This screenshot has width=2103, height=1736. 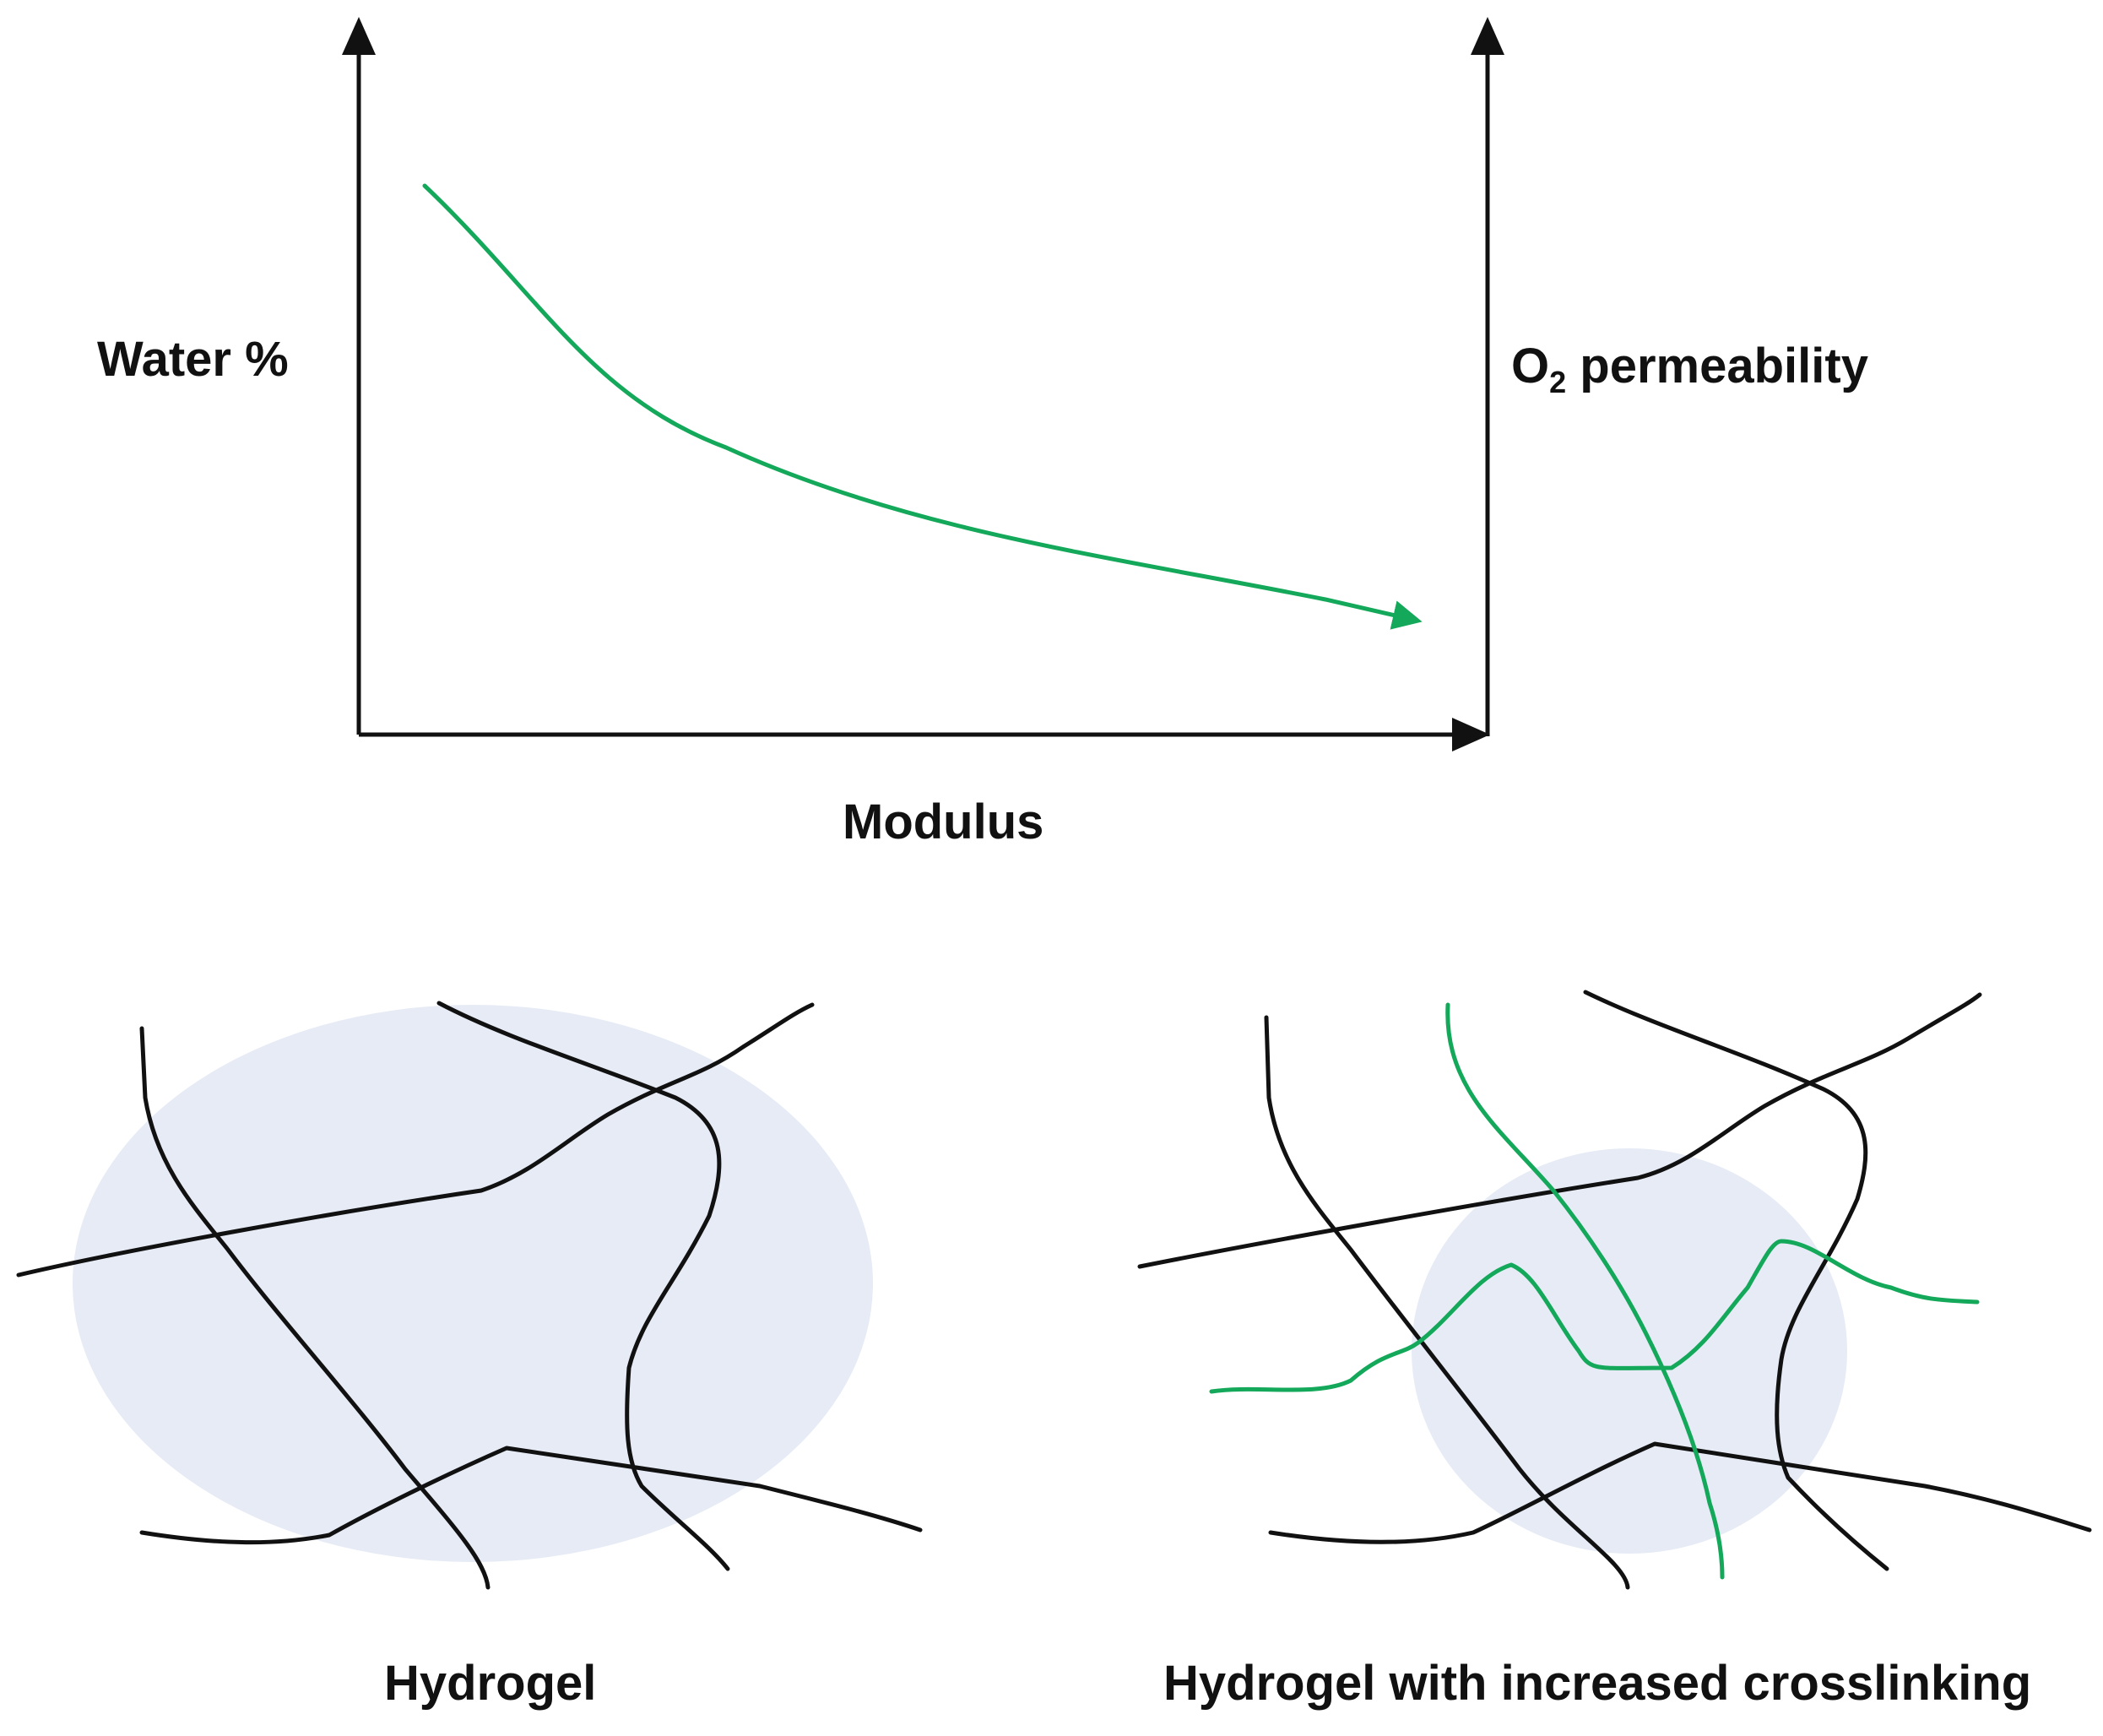 What do you see at coordinates (1558, 382) in the screenshot?
I see `y-axis-right-label-subscript: 2` at bounding box center [1558, 382].